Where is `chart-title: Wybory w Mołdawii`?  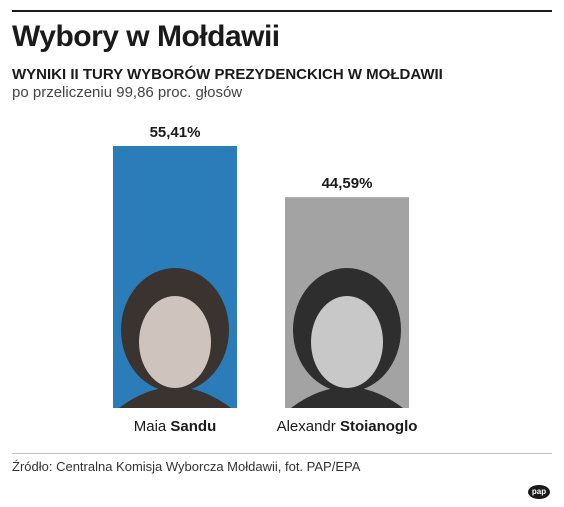
chart-title: Wybory w Mołdawii is located at coordinates (146, 36).